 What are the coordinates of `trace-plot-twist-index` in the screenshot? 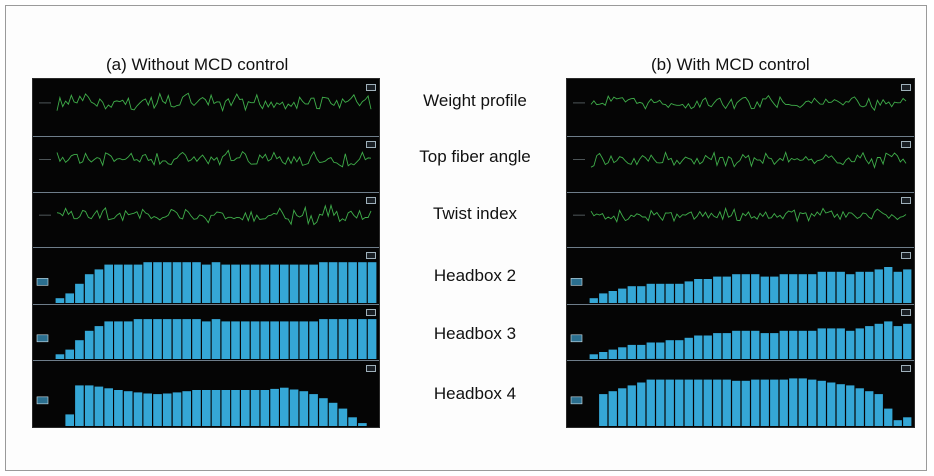 It's located at (740, 214).